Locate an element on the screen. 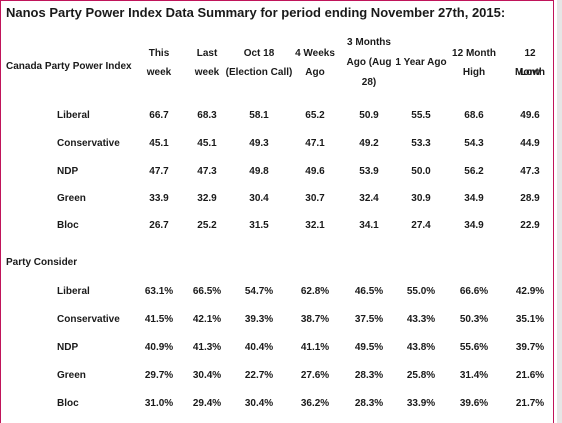  column-header: Low is located at coordinates (530, 72).